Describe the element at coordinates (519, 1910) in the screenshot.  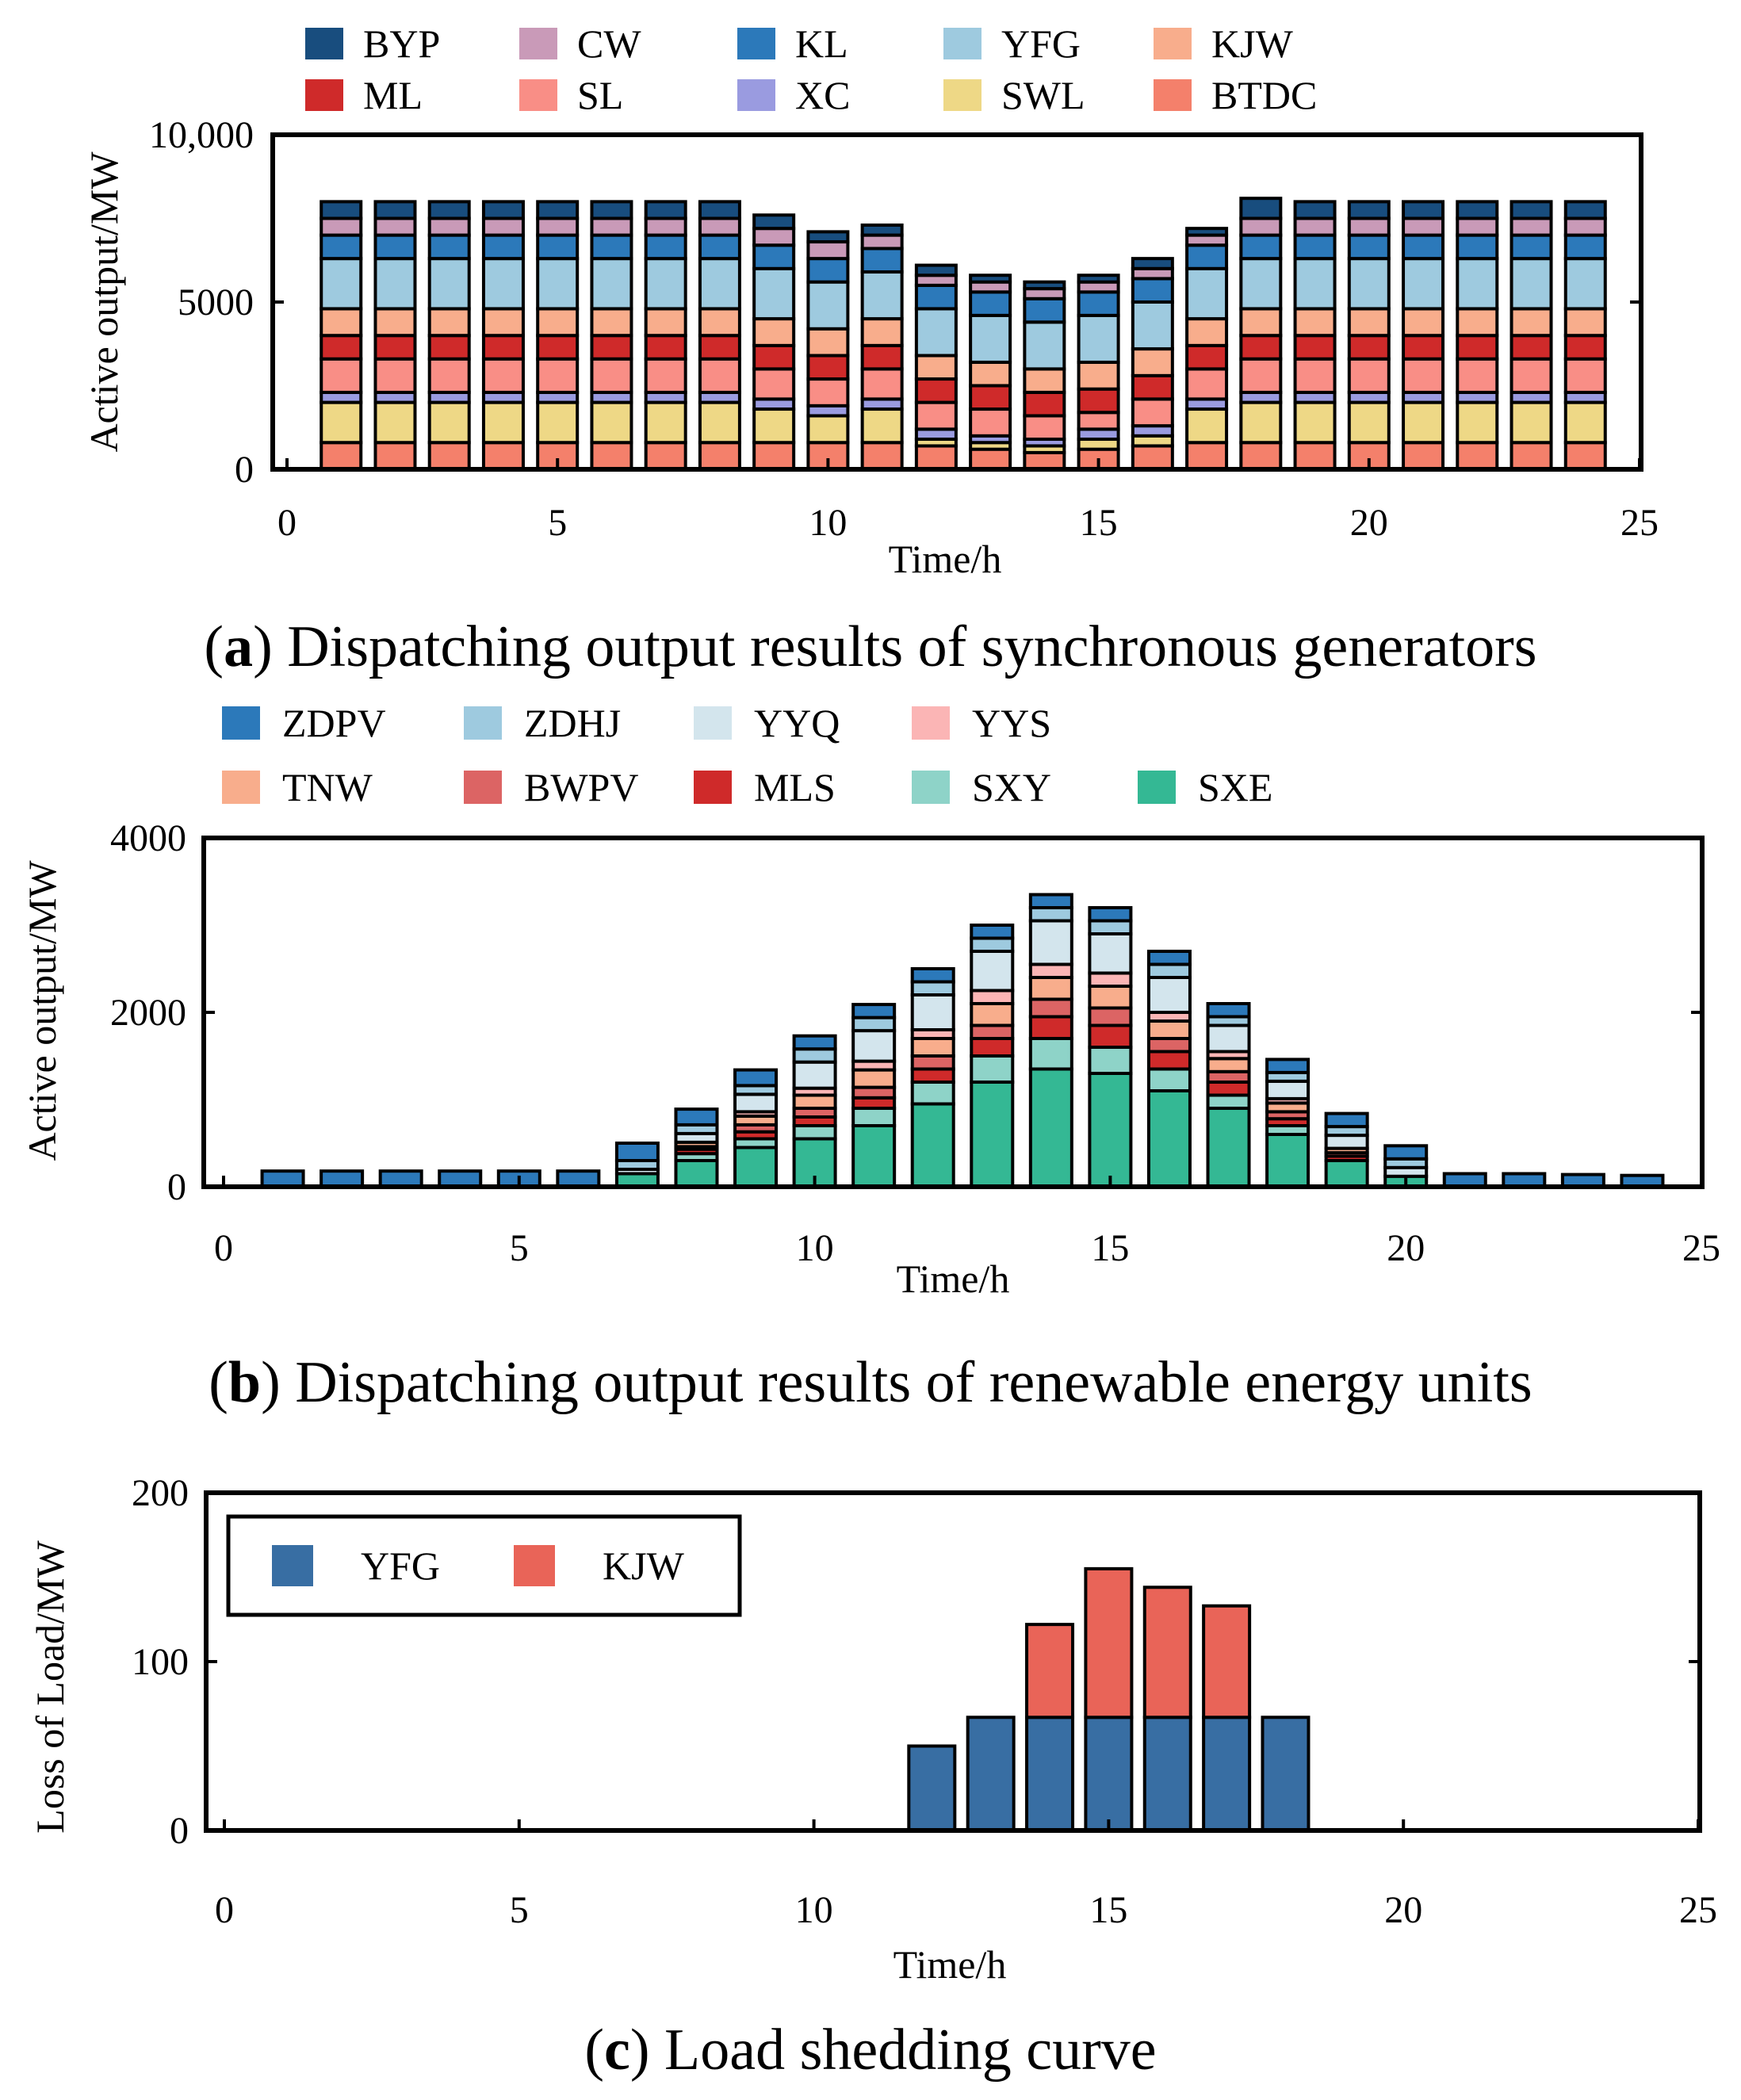
I see `xtick-label-c: 5` at that location.